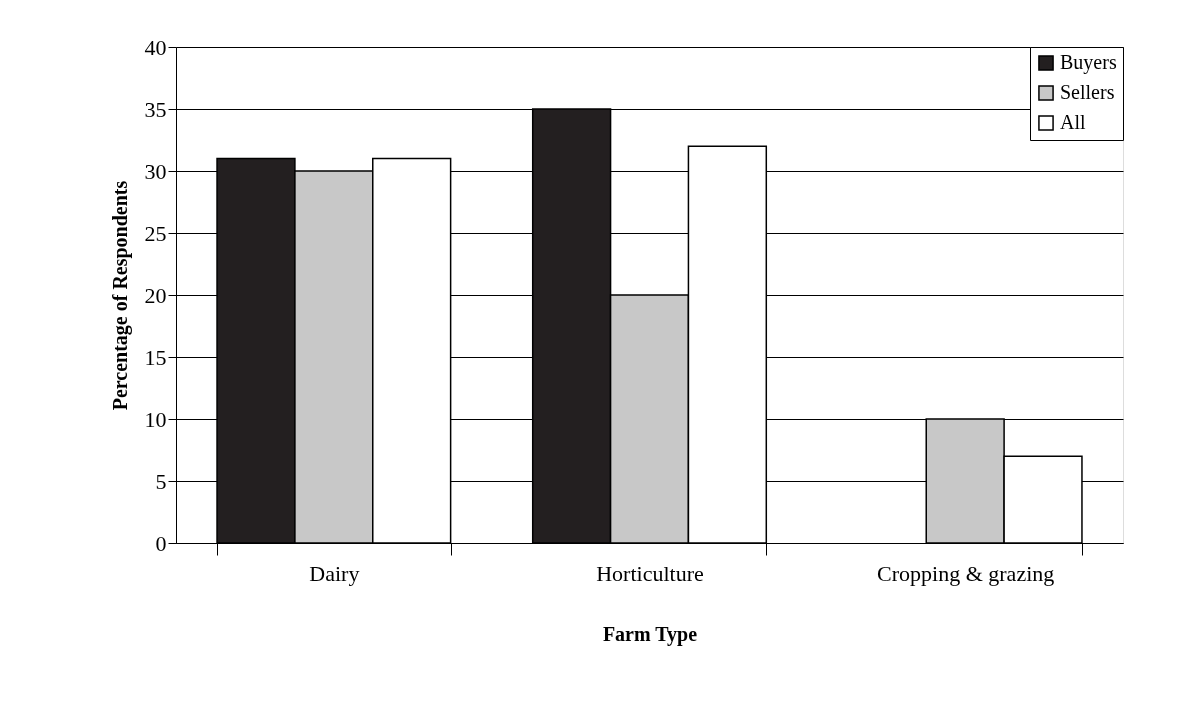 Image resolution: width=1199 pixels, height=717 pixels. Describe the element at coordinates (1087, 92) in the screenshot. I see `legend-label: Sellers` at that location.